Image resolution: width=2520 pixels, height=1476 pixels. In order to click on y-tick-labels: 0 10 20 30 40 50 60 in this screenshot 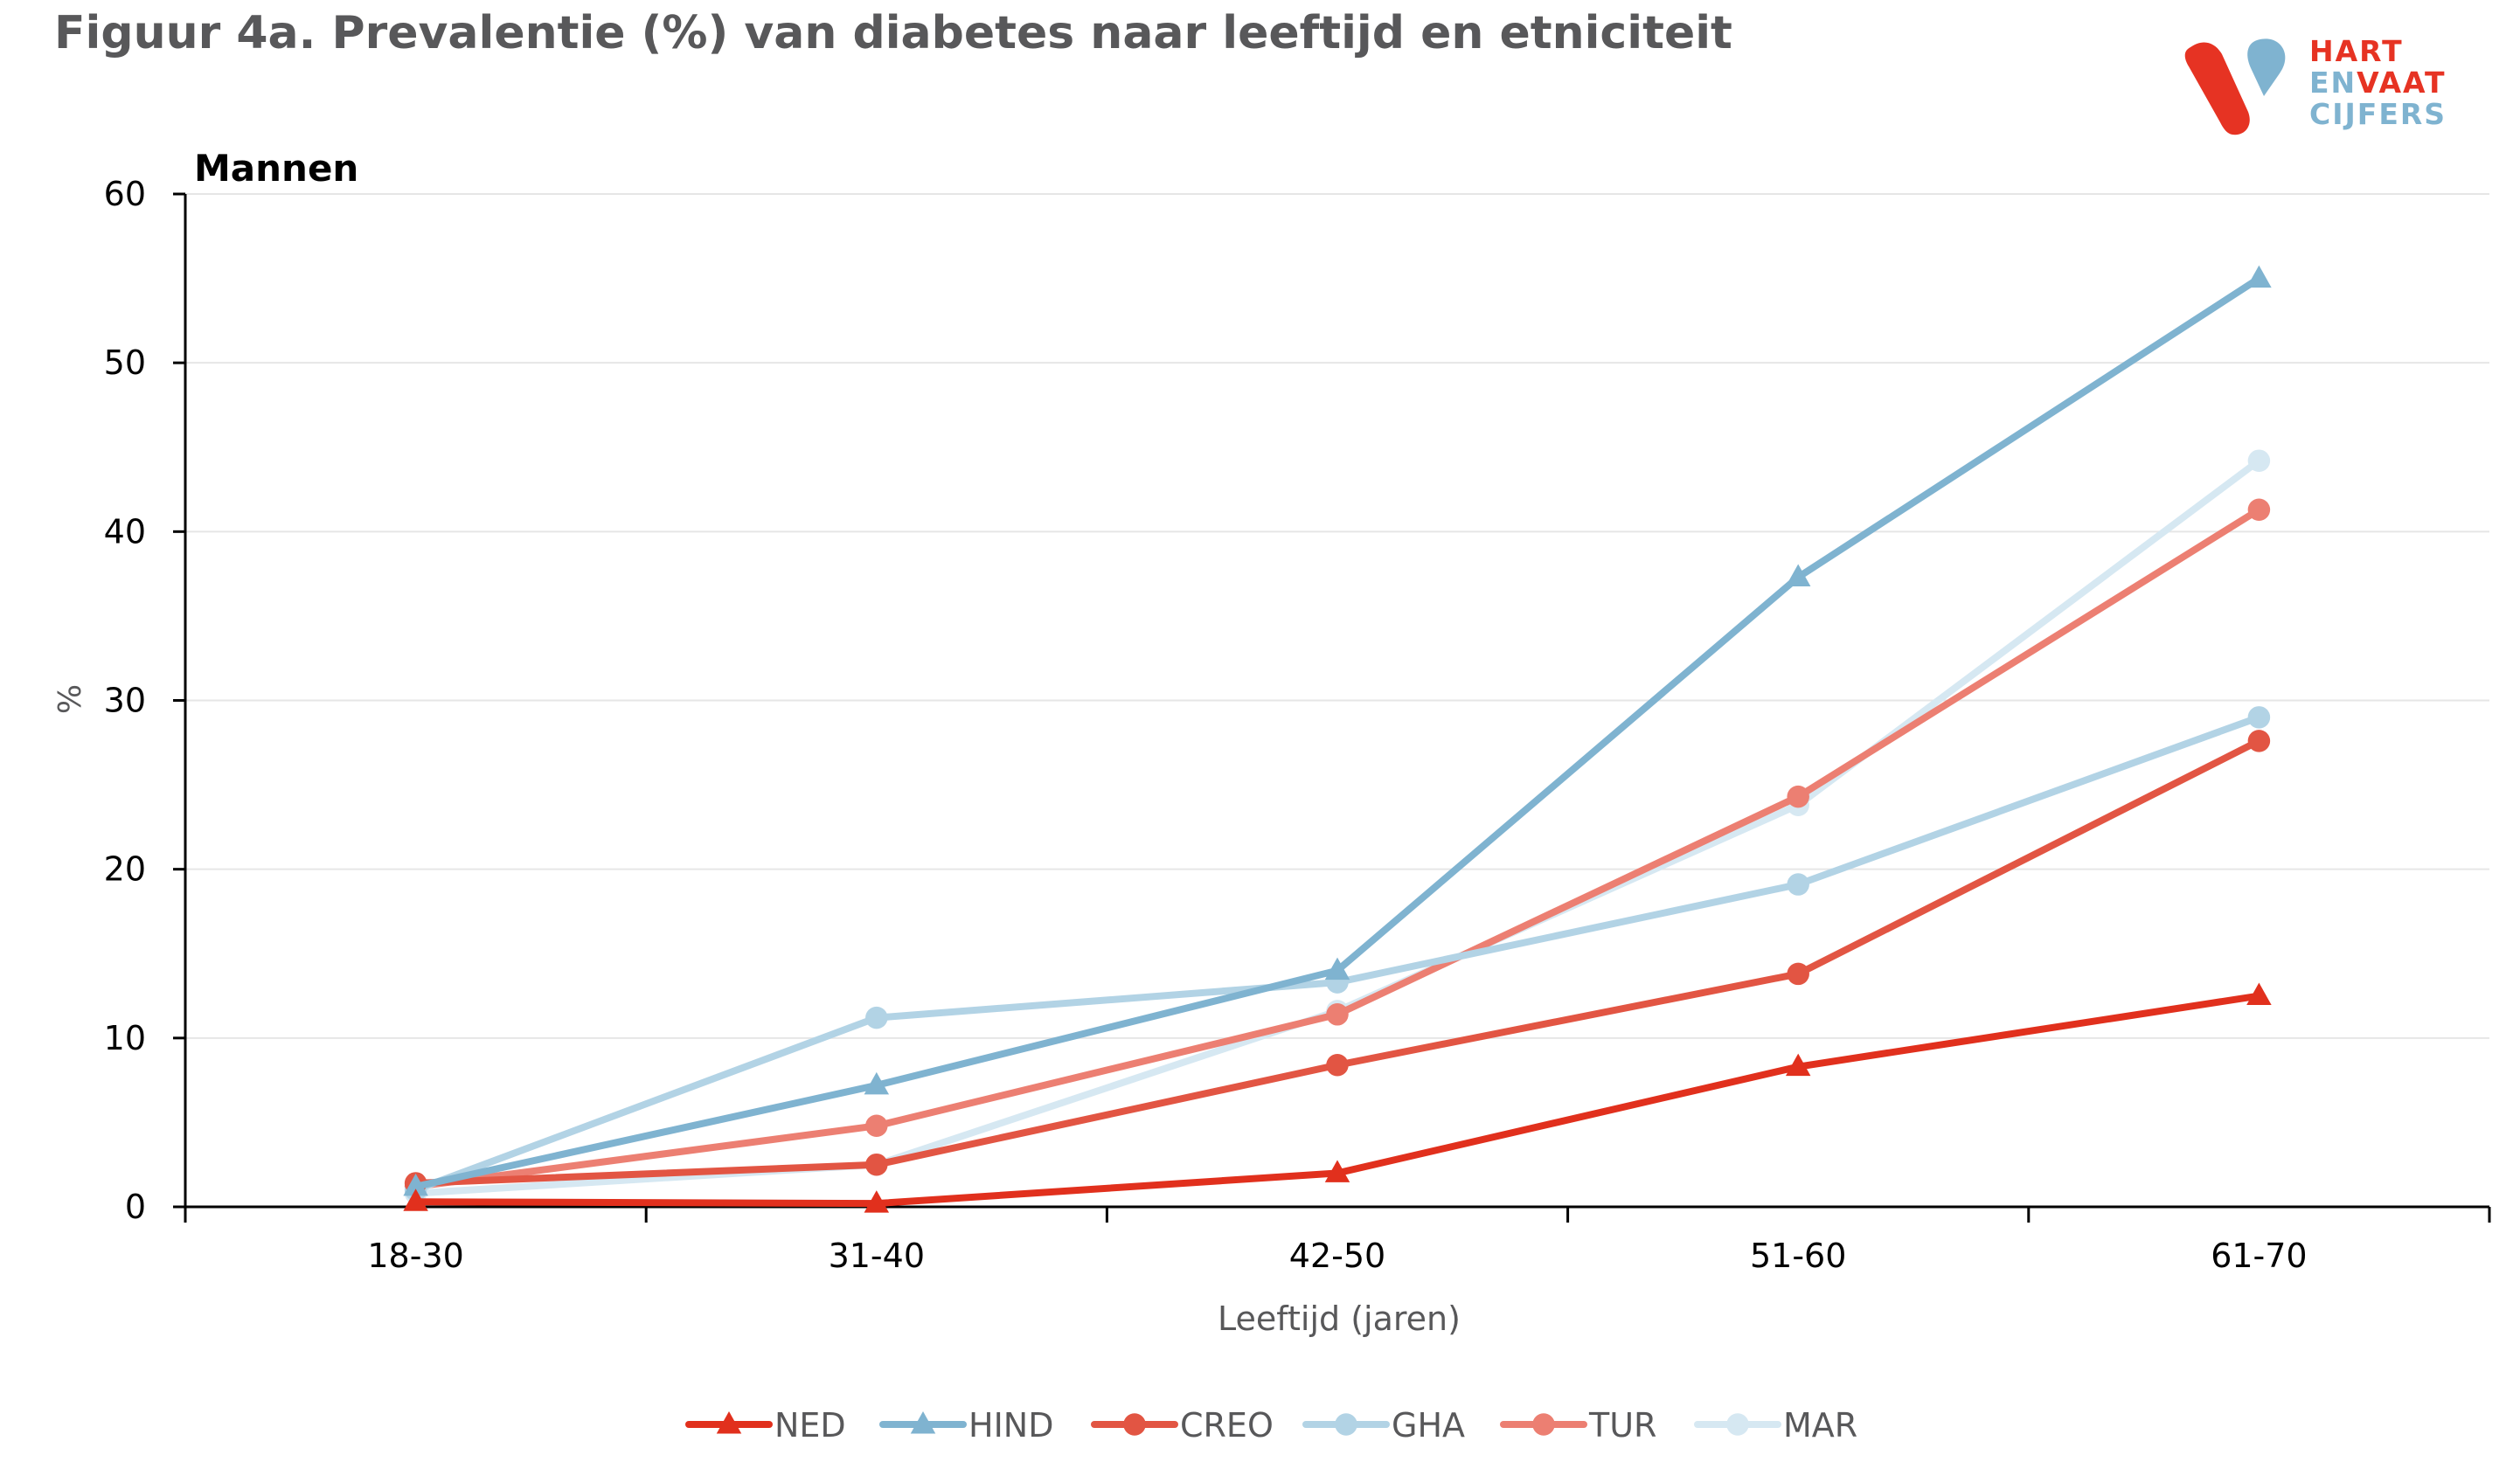, I will do `click(125, 700)`.